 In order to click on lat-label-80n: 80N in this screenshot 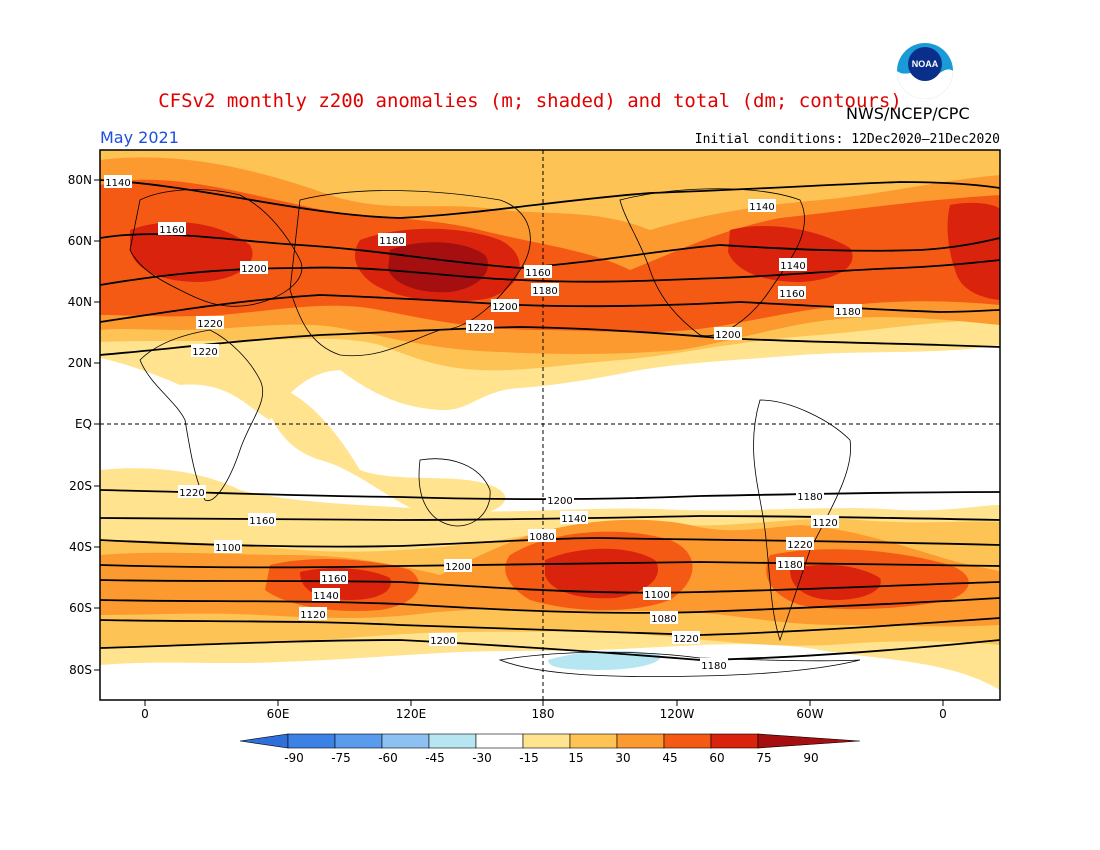, I will do `click(79, 180)`.